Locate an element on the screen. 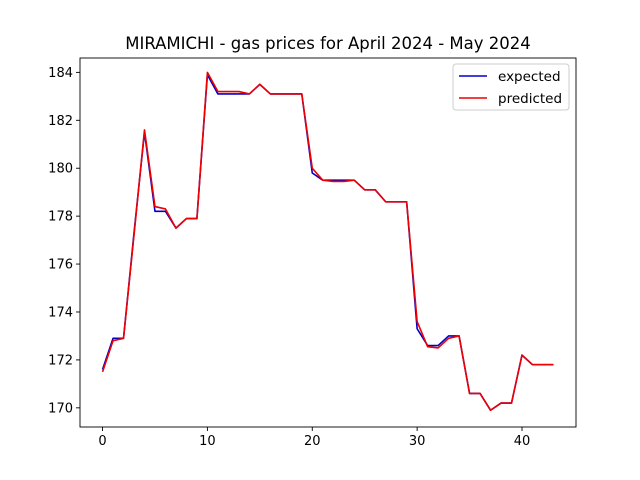 This screenshot has height=480, width=640. y-tick-label: 178 is located at coordinates (60, 217).